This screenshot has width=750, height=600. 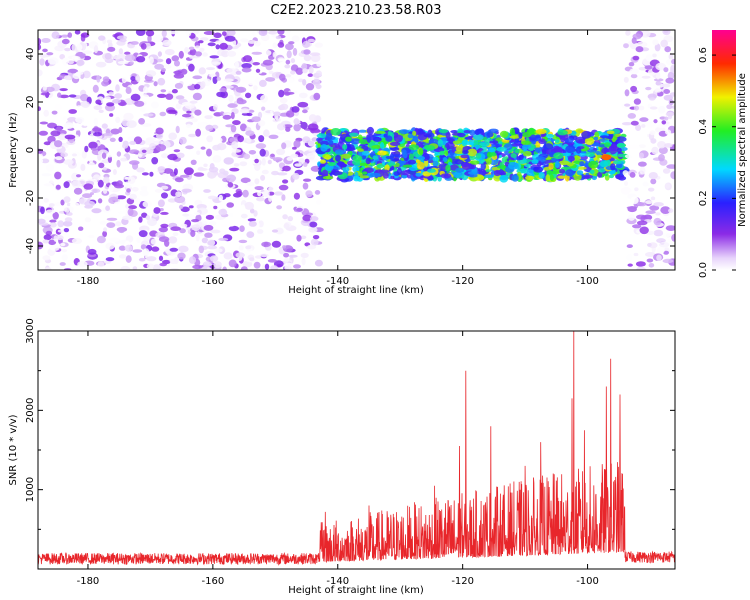 What do you see at coordinates (587, 581) in the screenshot?
I see `x-tick-label: -100` at bounding box center [587, 581].